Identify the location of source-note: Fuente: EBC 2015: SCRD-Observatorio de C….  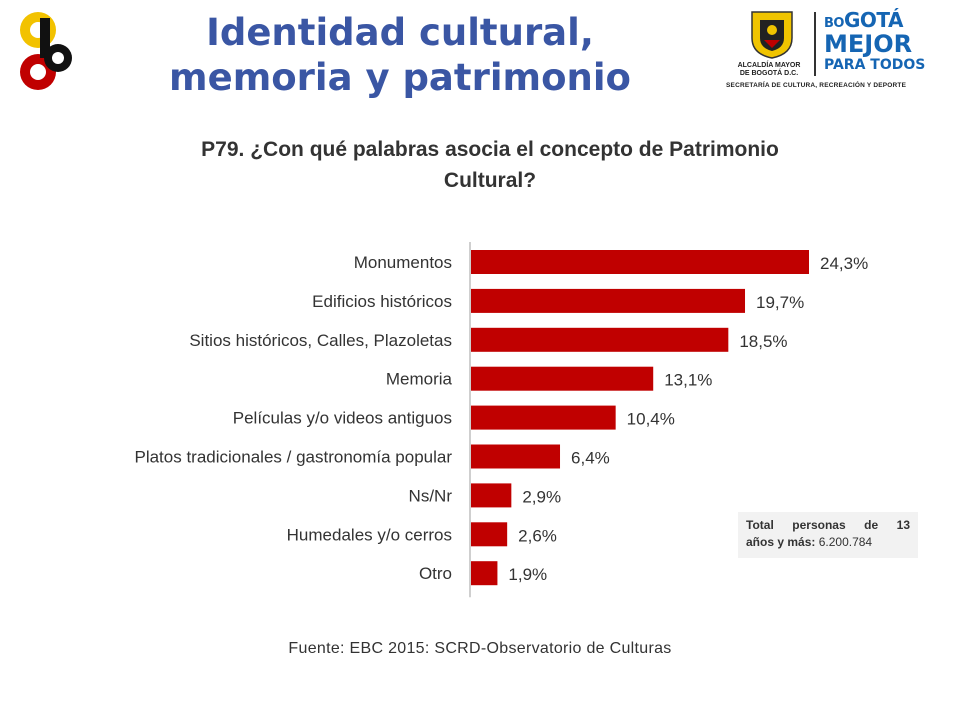
(480, 648).